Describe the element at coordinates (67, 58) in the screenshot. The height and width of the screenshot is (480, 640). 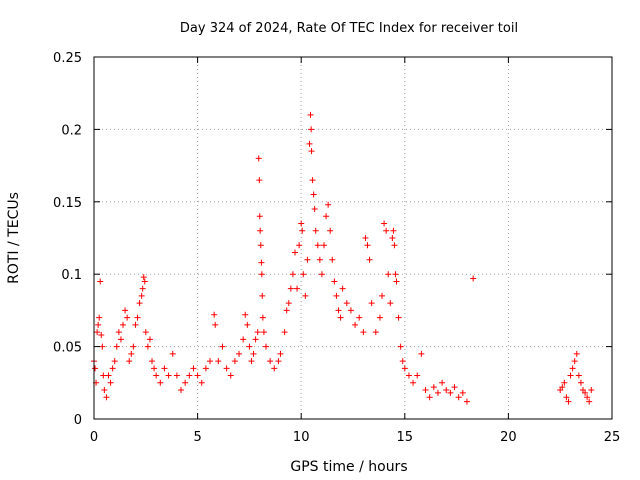
I see `y-tick-label: 0.25` at that location.